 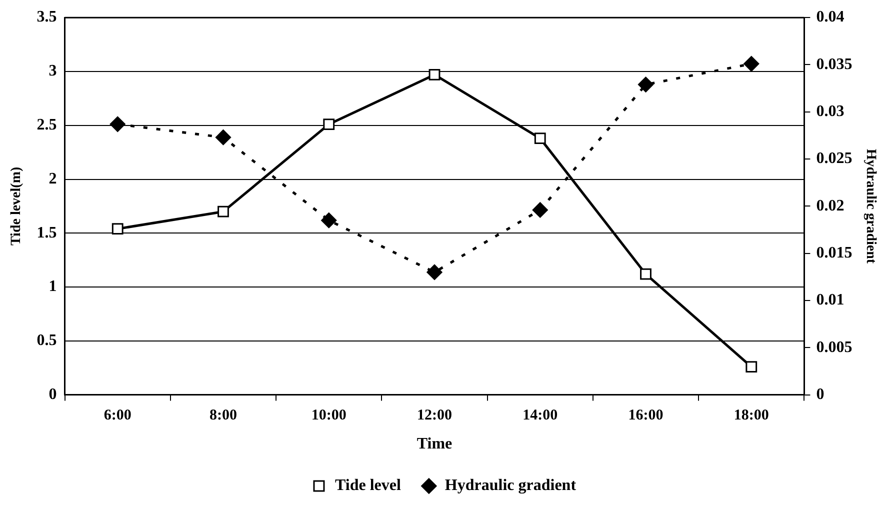 I want to click on x-tick-label: 8:00, so click(x=223, y=416).